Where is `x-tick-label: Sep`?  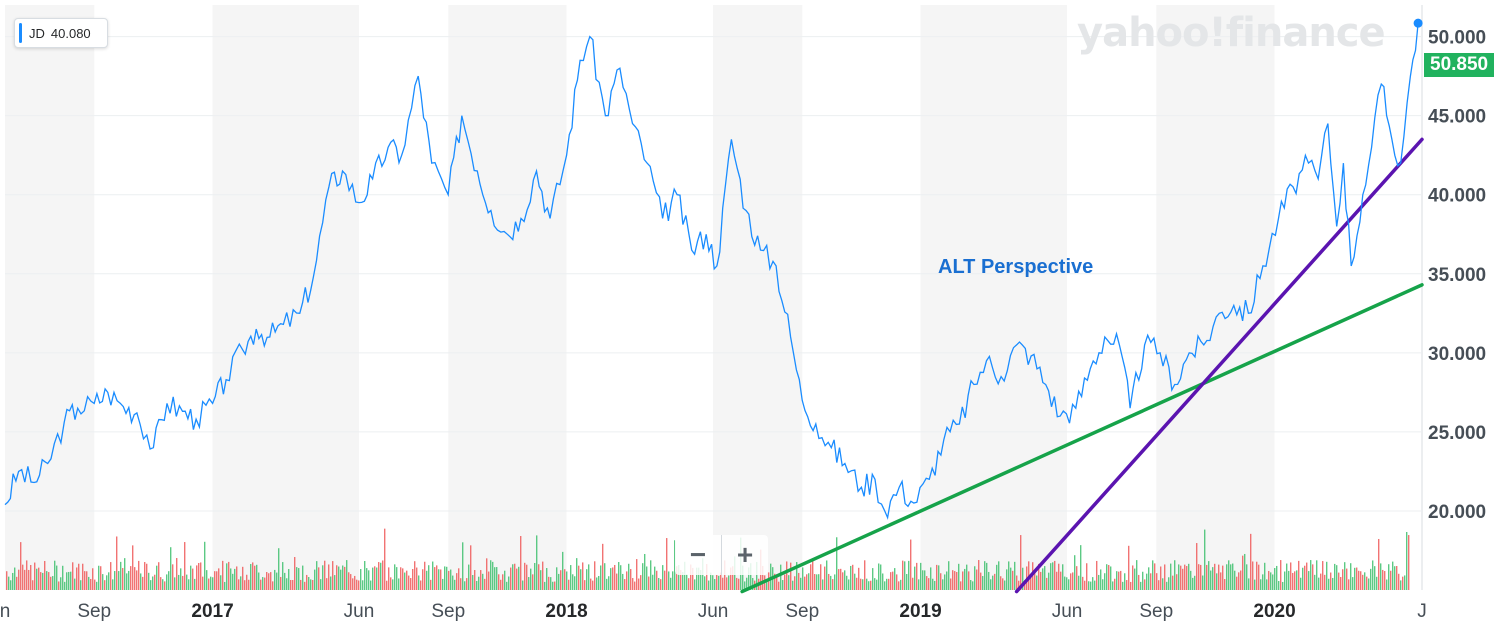
x-tick-label: Sep is located at coordinates (94, 611).